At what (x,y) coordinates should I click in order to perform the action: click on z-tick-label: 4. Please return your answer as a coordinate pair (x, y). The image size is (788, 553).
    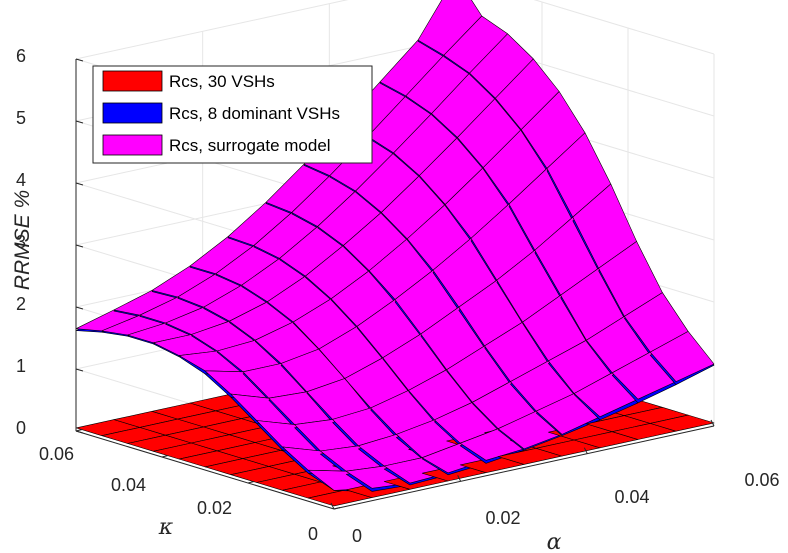
    Looking at the image, I should click on (21, 180).